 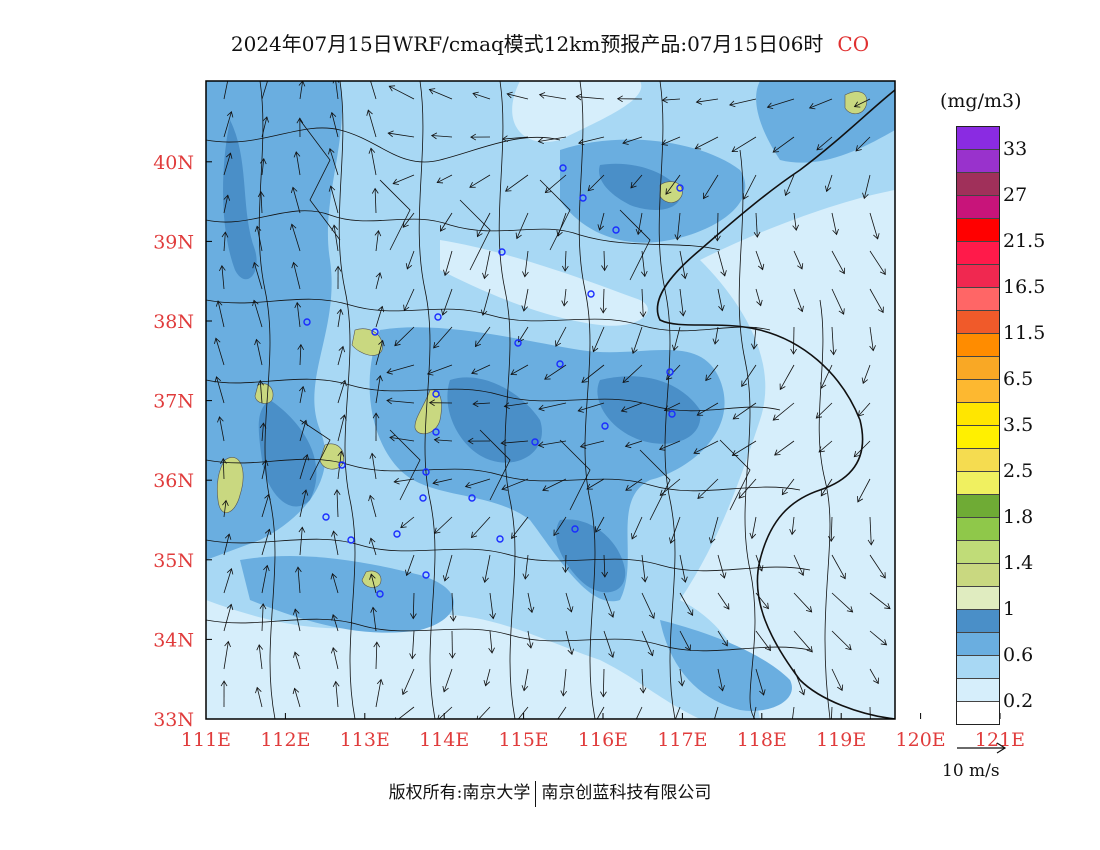 What do you see at coordinates (649, 410) in the screenshot?
I see `high-east` at bounding box center [649, 410].